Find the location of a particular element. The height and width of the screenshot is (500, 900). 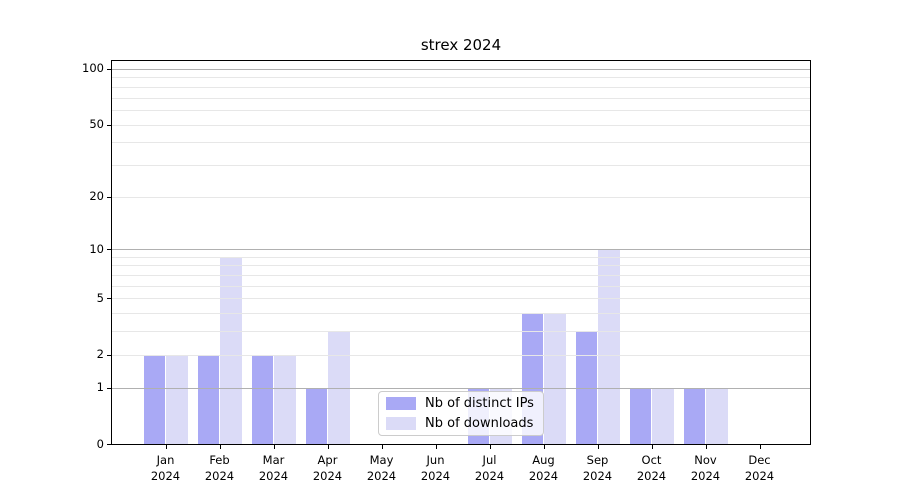

x-tick-label: Jul 2024 is located at coordinates (489, 468).